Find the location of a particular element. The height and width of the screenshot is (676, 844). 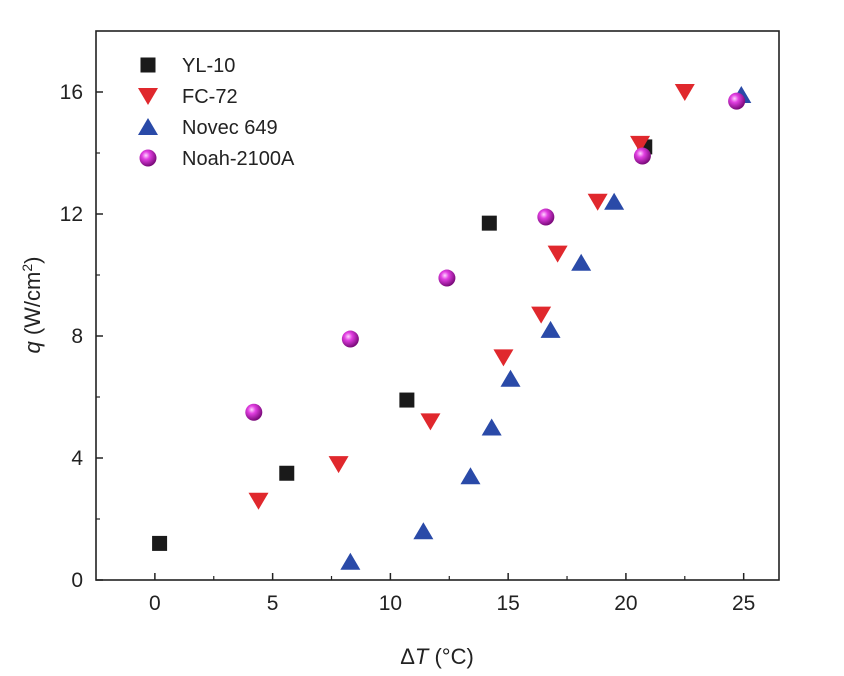

y-axis-label-var: q is located at coordinates (32, 347).